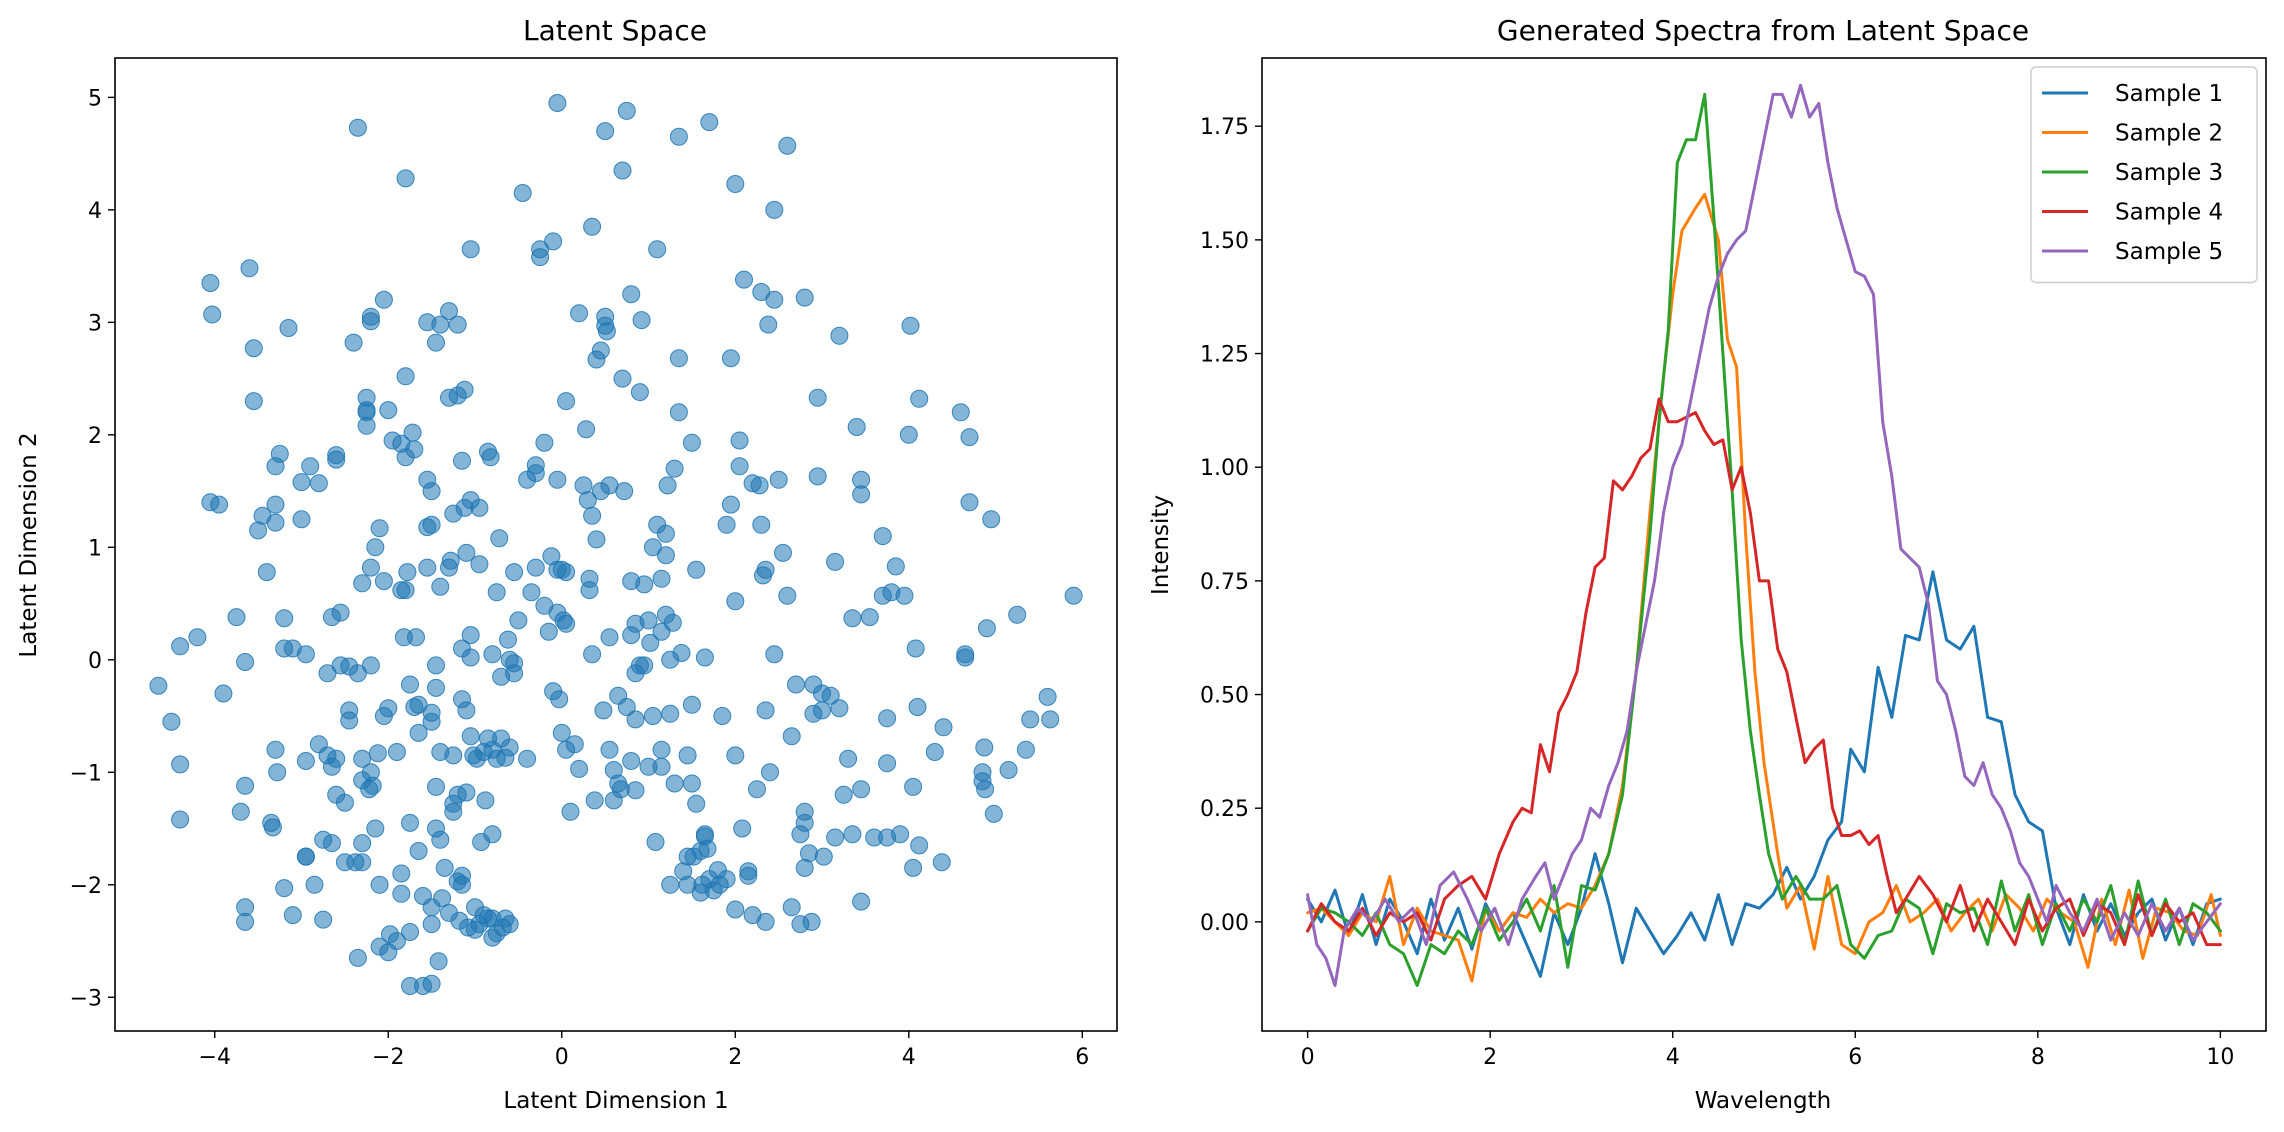  I want to click on spectra-x-tick-label: 8, so click(2038, 1057).